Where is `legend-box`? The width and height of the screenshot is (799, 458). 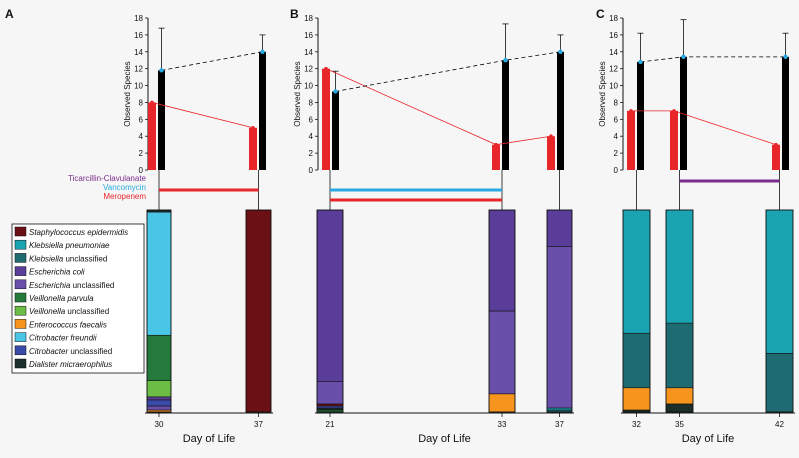 legend-box is located at coordinates (78, 298).